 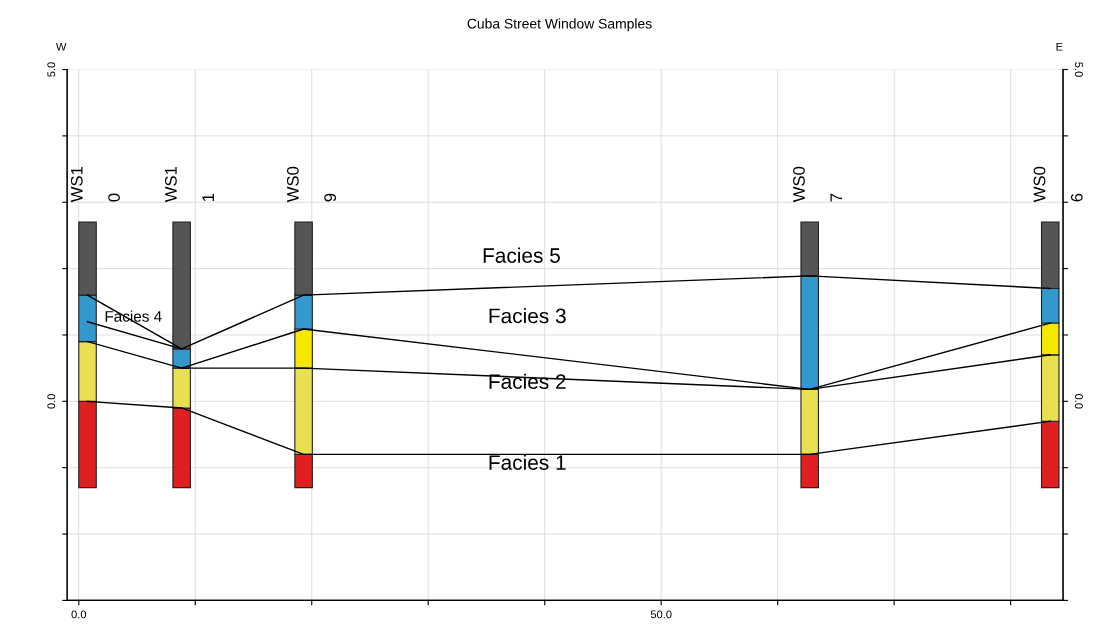 I want to click on annotation: 1, so click(x=208, y=197).